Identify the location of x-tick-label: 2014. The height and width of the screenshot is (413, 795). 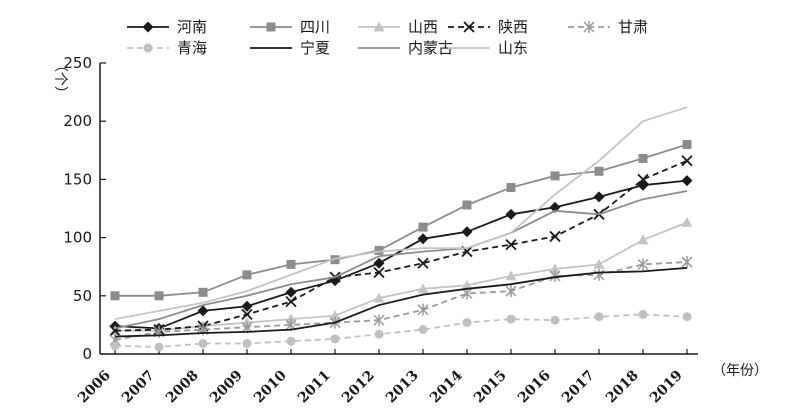
(446, 386).